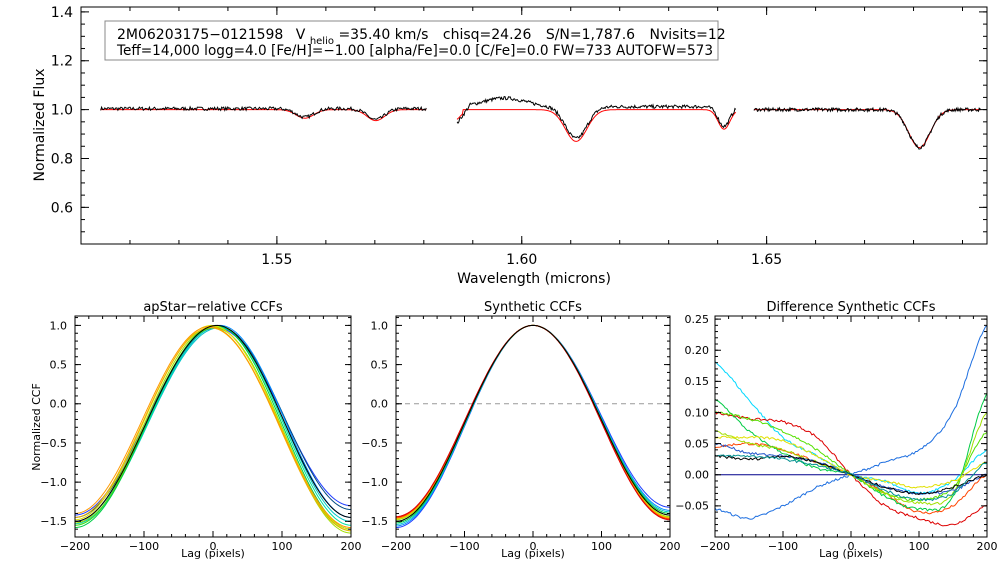 The image size is (1008, 576). What do you see at coordinates (62, 159) in the screenshot?
I see `y-tick-label: 0.8` at bounding box center [62, 159].